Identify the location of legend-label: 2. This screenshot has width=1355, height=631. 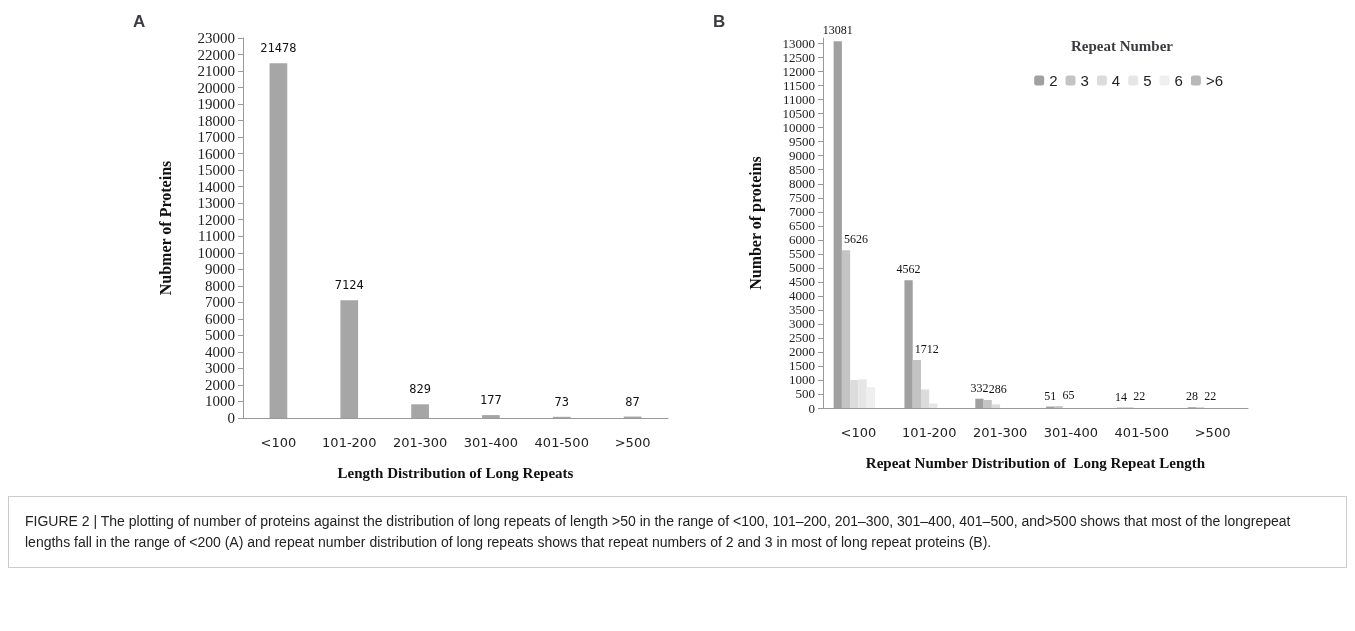
(1053, 80).